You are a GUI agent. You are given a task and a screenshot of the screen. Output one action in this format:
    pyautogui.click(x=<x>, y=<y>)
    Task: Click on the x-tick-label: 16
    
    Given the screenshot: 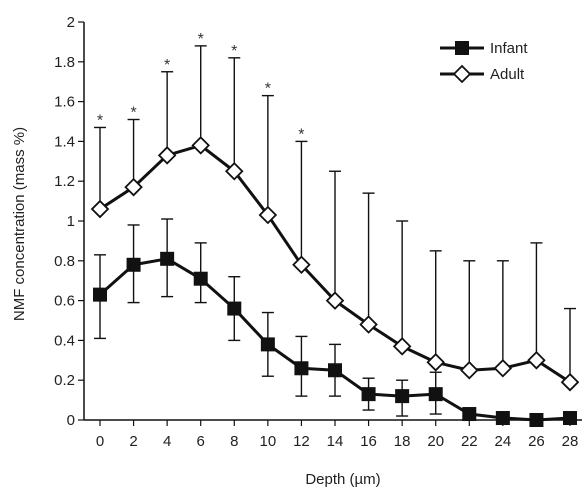 What is the action you would take?
    pyautogui.click(x=368, y=441)
    